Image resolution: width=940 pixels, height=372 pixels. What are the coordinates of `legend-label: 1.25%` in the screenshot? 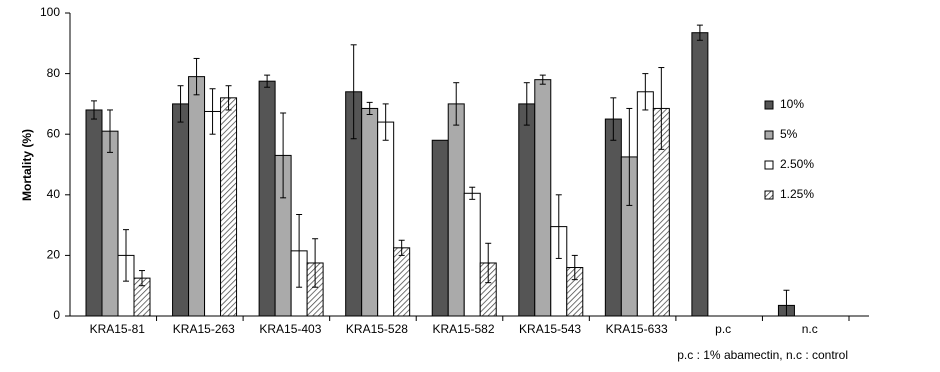 It's located at (797, 194).